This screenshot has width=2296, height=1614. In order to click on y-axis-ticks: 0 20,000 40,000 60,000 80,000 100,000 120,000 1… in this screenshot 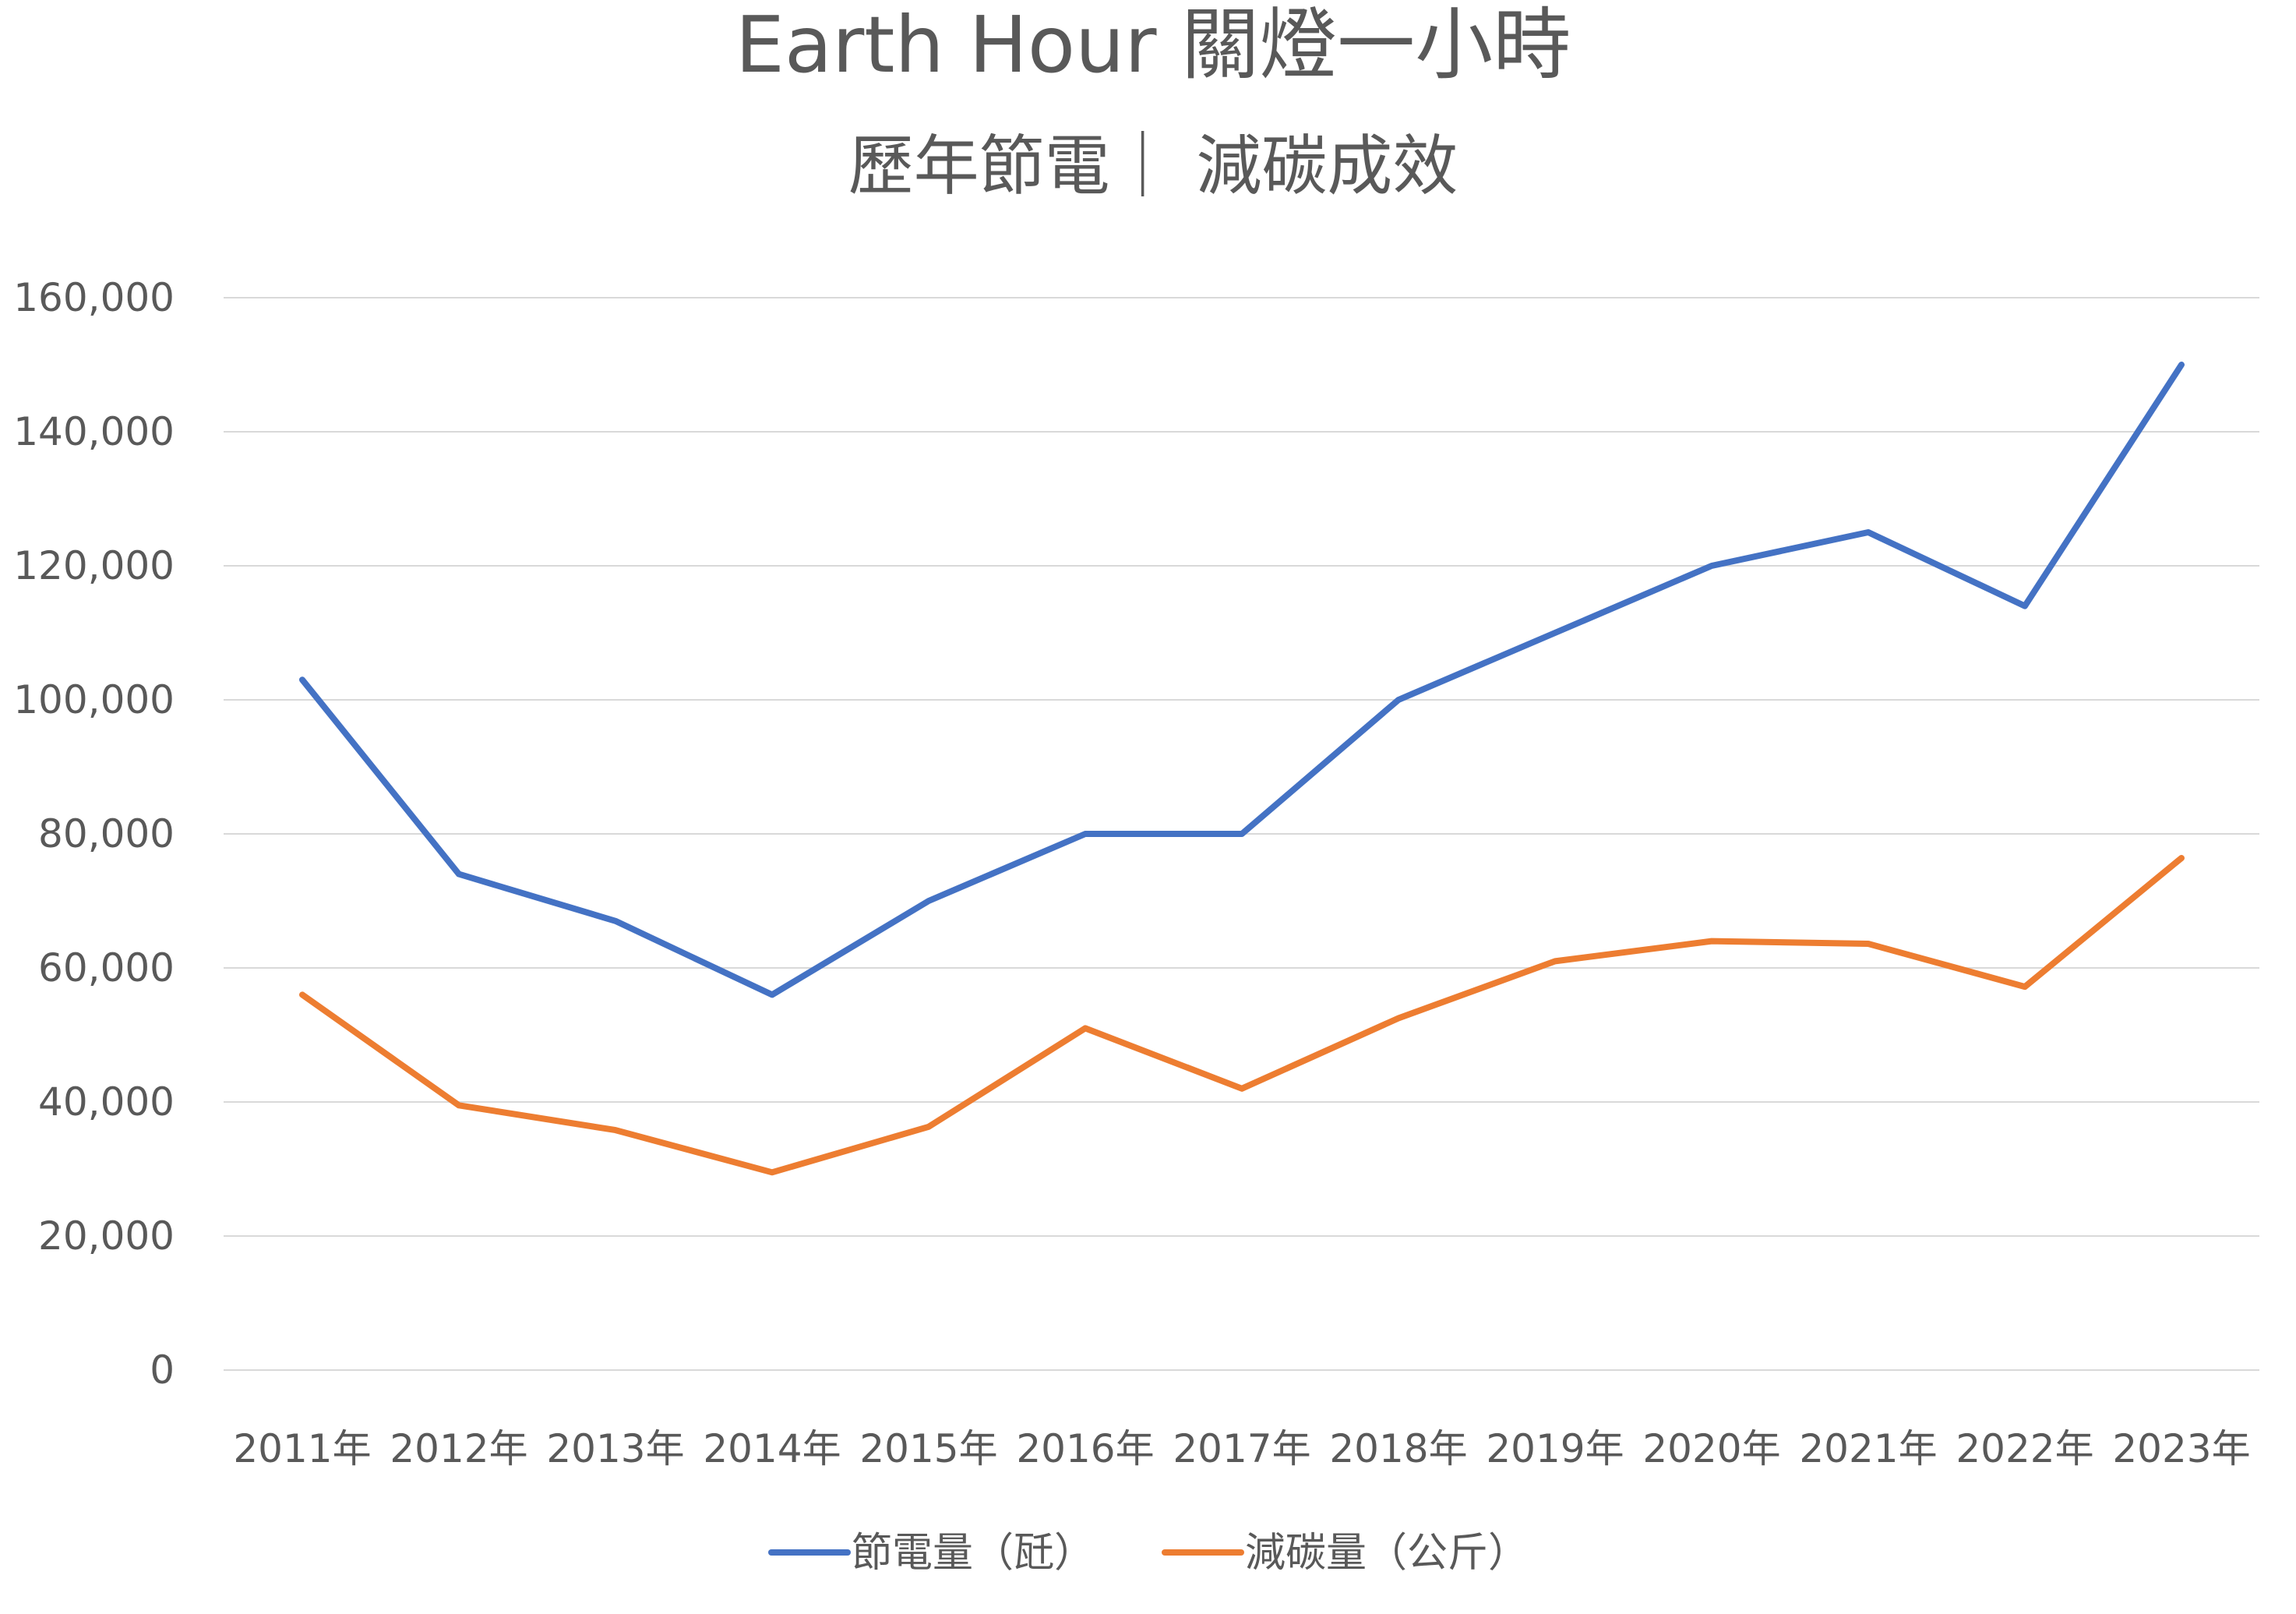, I will do `click(94, 834)`.